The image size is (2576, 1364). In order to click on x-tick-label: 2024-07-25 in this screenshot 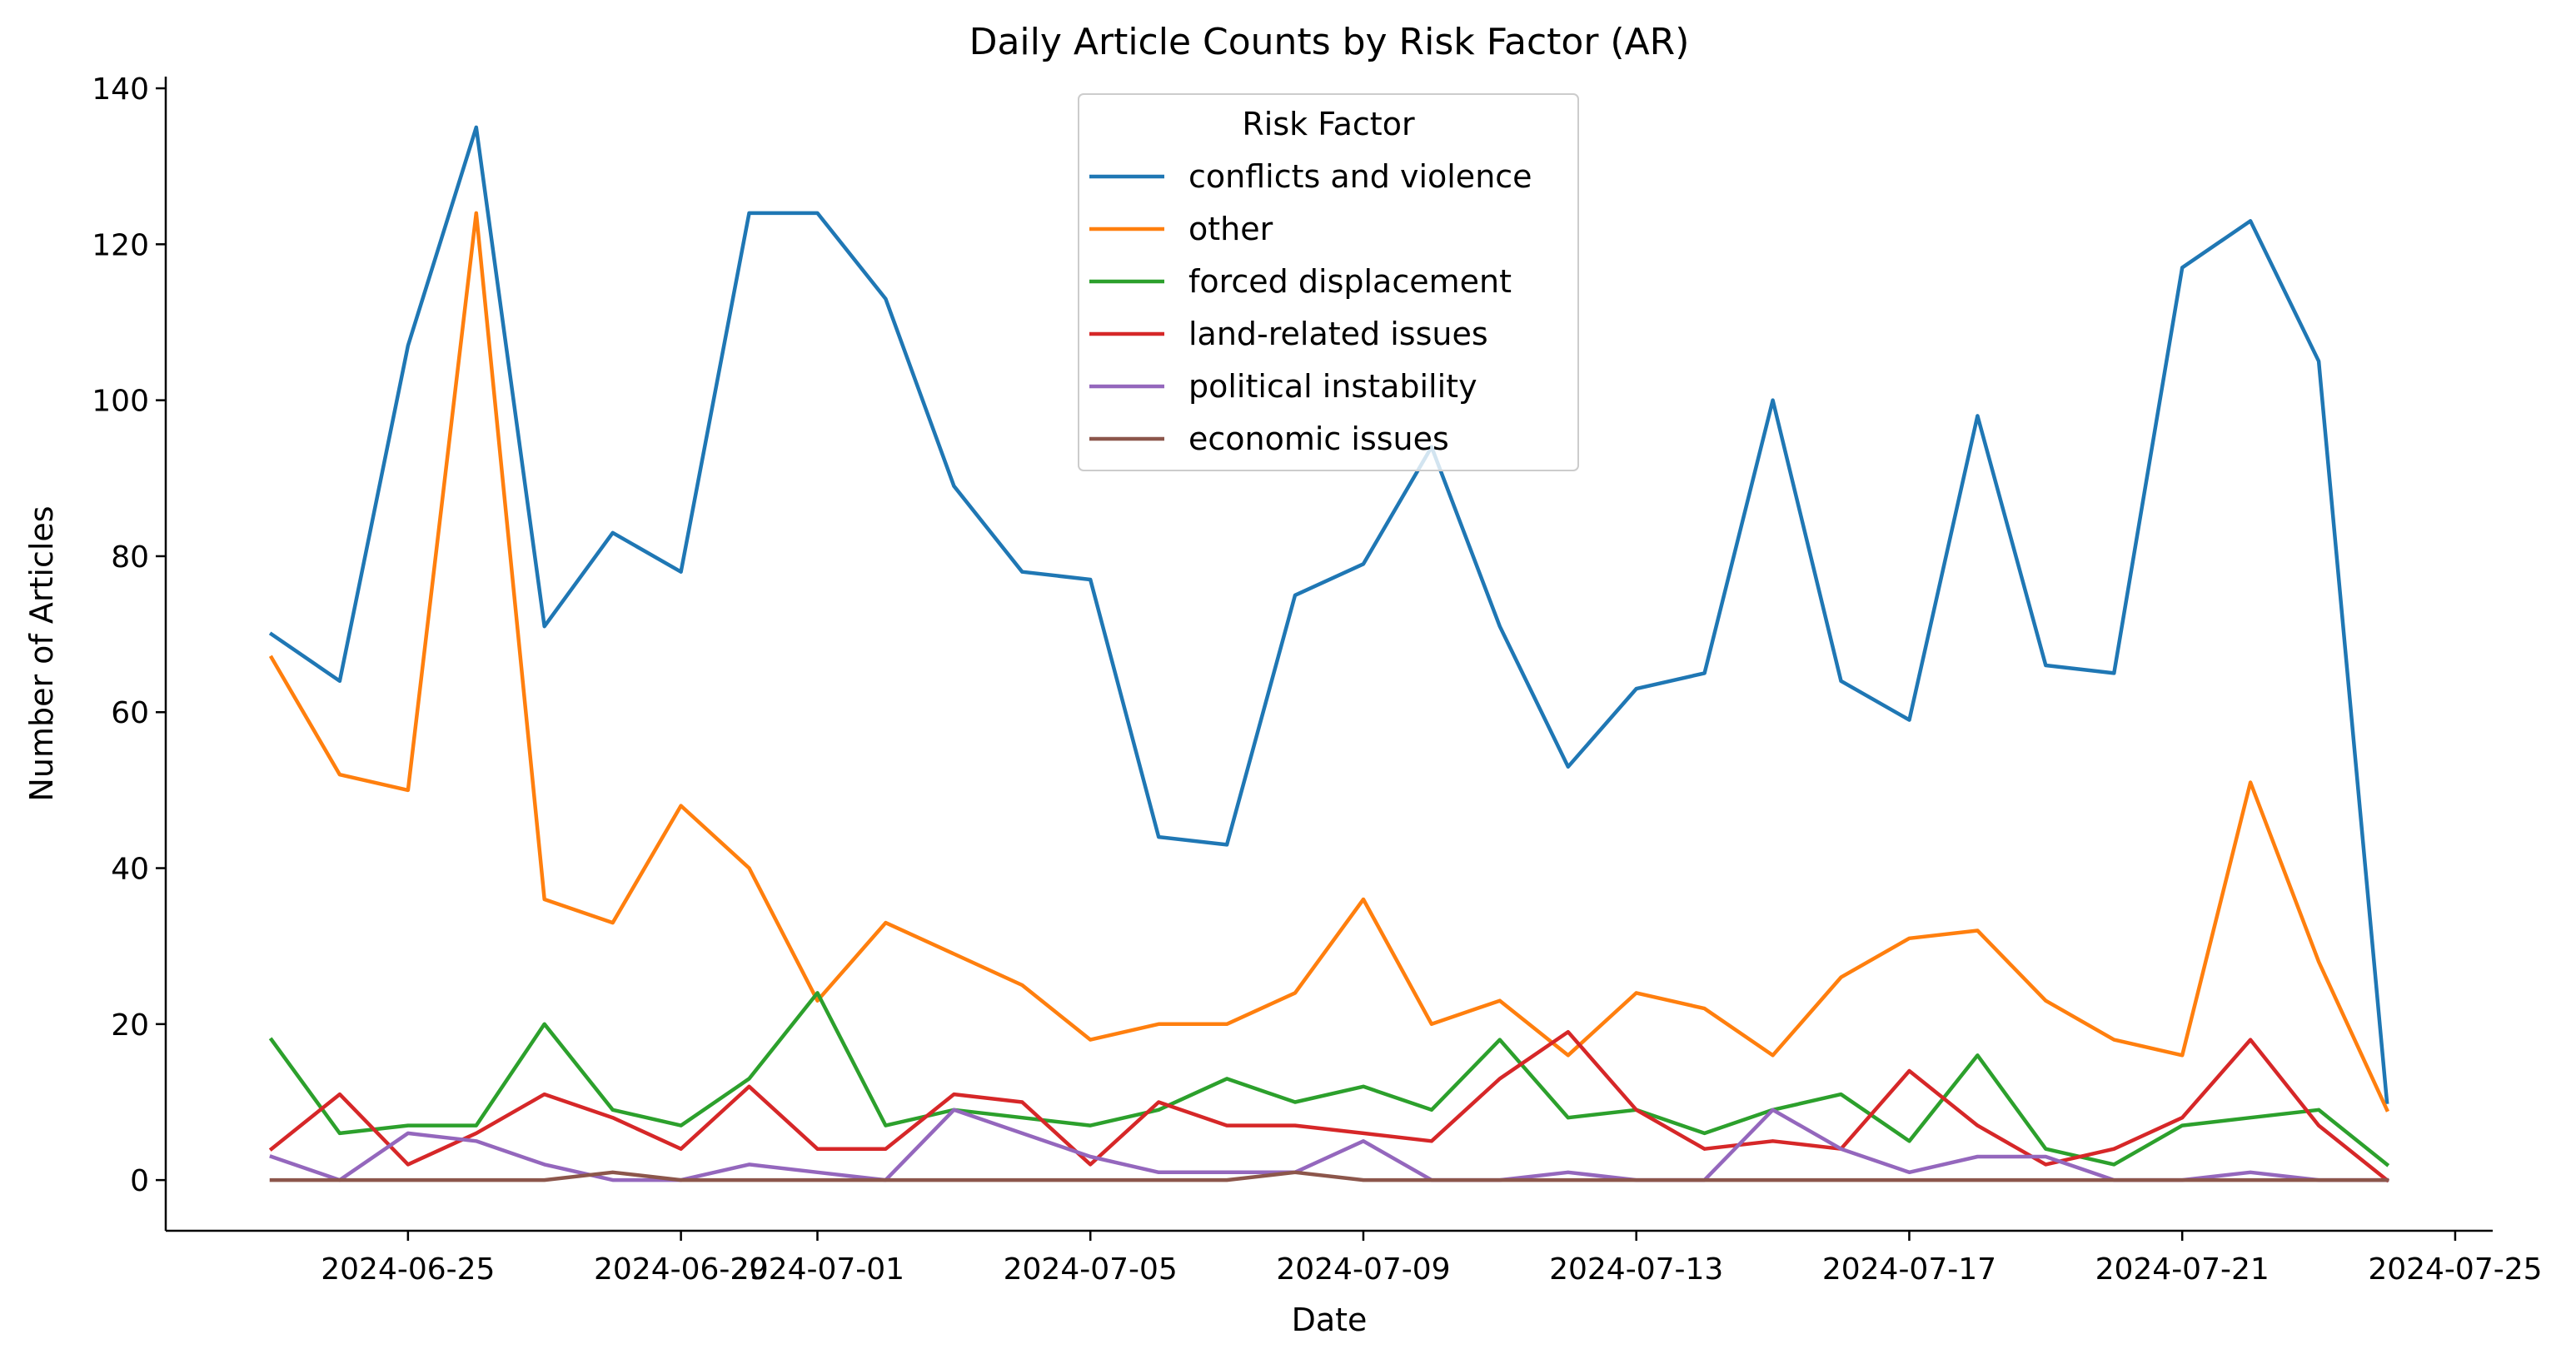, I will do `click(2455, 1269)`.